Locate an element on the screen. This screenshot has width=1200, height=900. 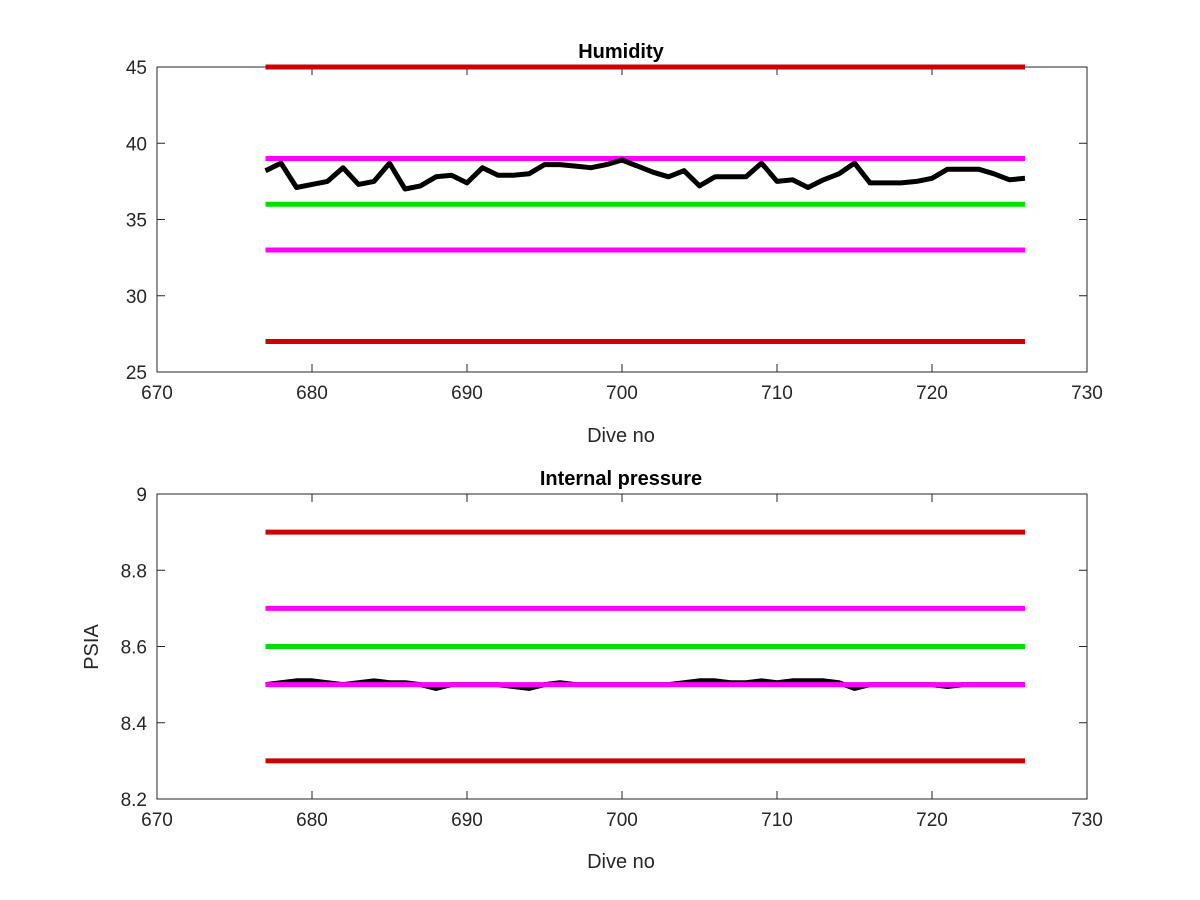
humidity-x-tick-label: 680 is located at coordinates (312, 393).